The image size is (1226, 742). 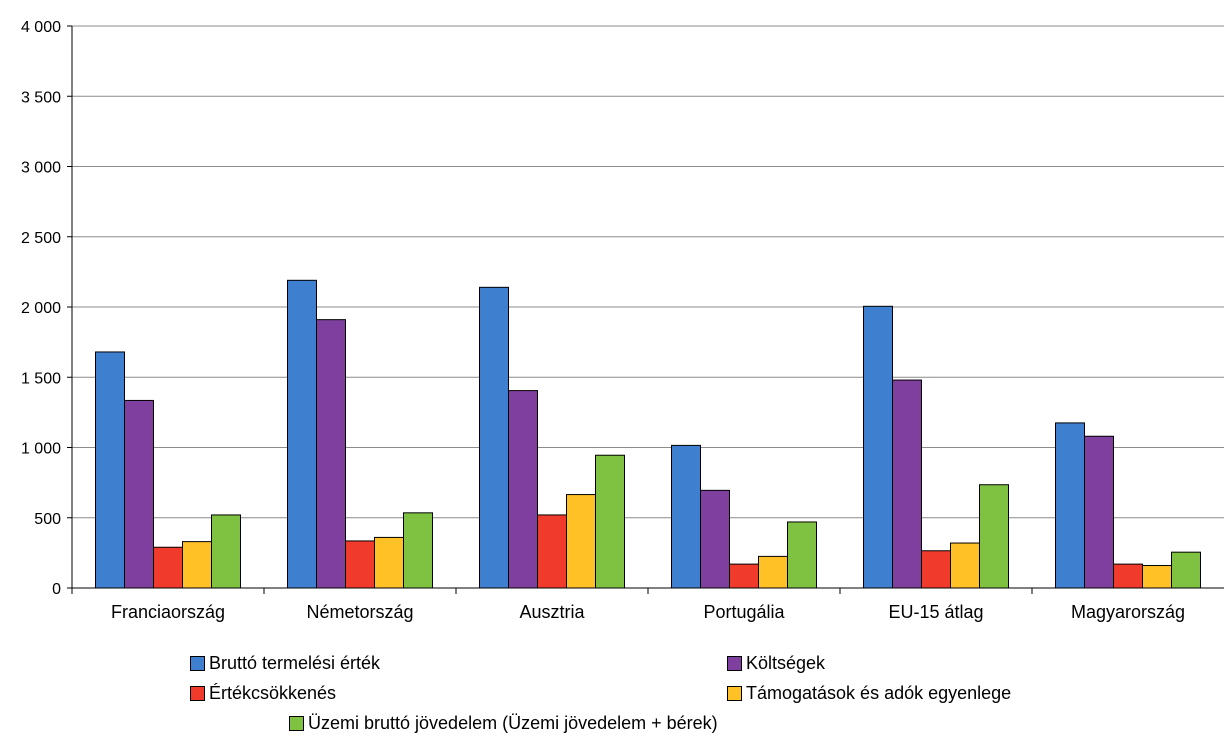 What do you see at coordinates (47, 519) in the screenshot?
I see `y-tick-label: 500` at bounding box center [47, 519].